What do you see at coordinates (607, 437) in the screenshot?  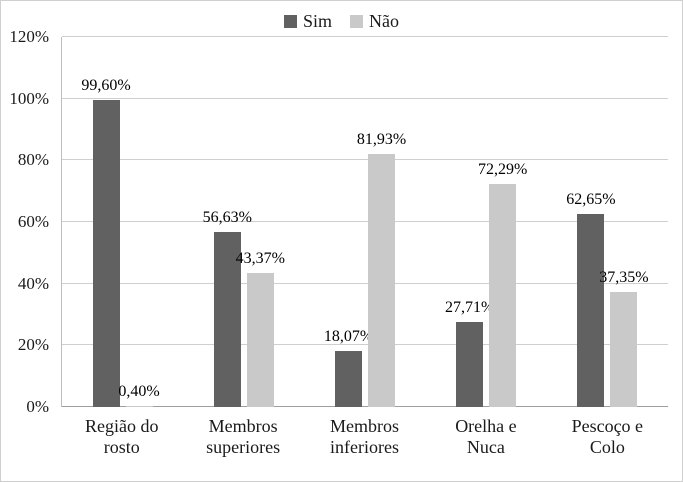 I see `x-category-label: Pescoço e Colo` at bounding box center [607, 437].